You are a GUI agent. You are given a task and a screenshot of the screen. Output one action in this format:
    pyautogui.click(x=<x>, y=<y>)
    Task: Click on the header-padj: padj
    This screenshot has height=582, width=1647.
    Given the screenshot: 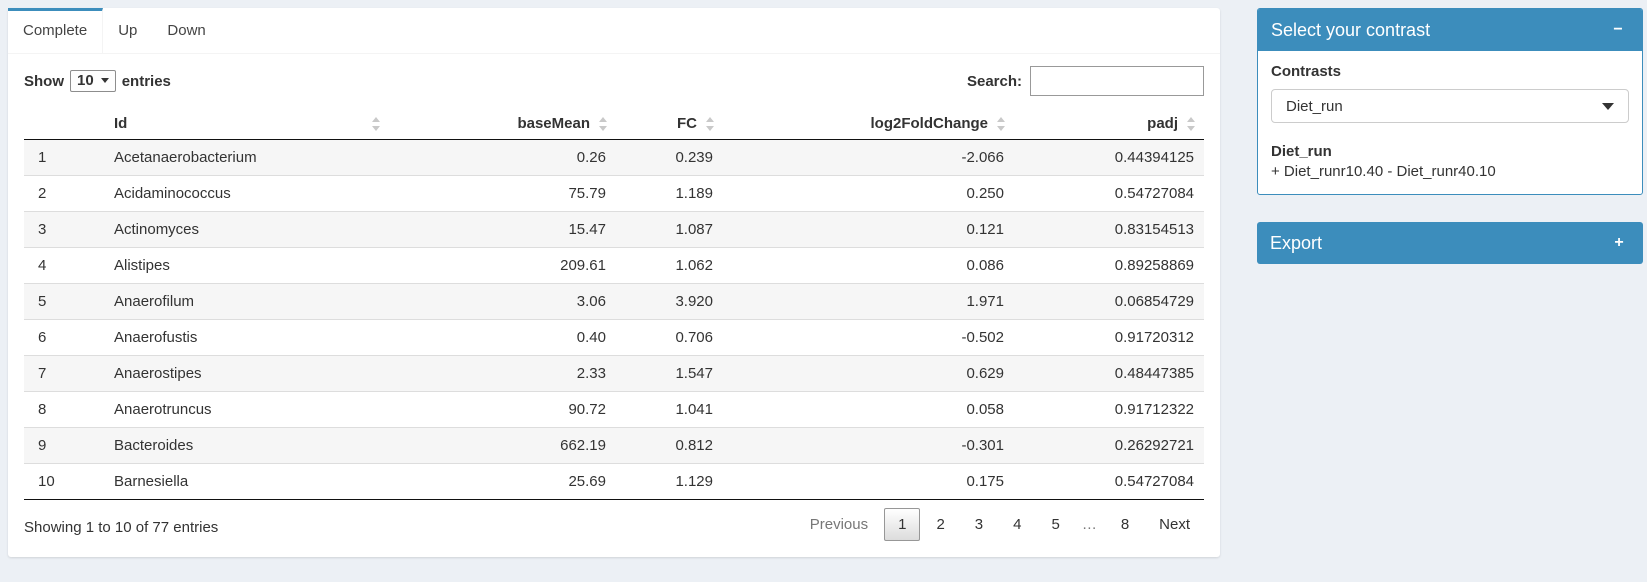 What is the action you would take?
    pyautogui.click(x=1109, y=124)
    